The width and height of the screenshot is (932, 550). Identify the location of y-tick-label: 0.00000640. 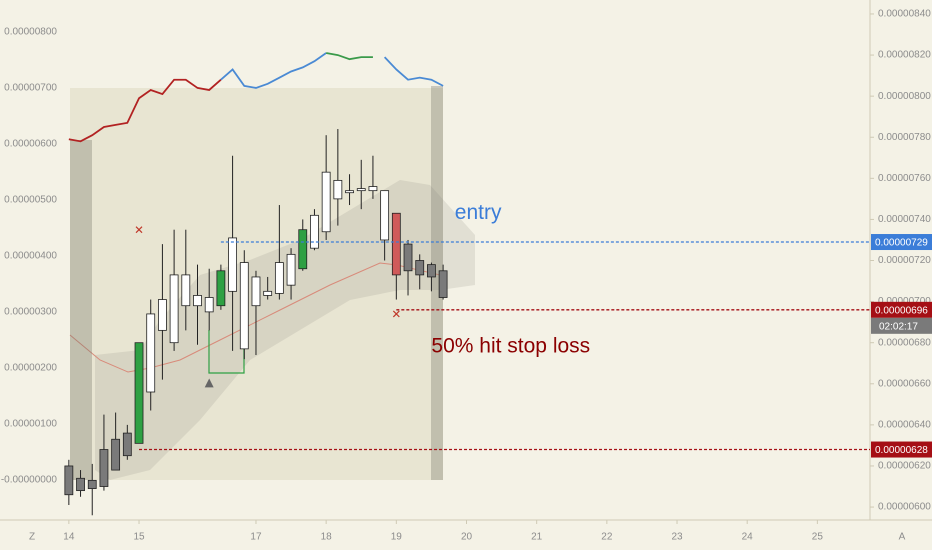
(904, 425).